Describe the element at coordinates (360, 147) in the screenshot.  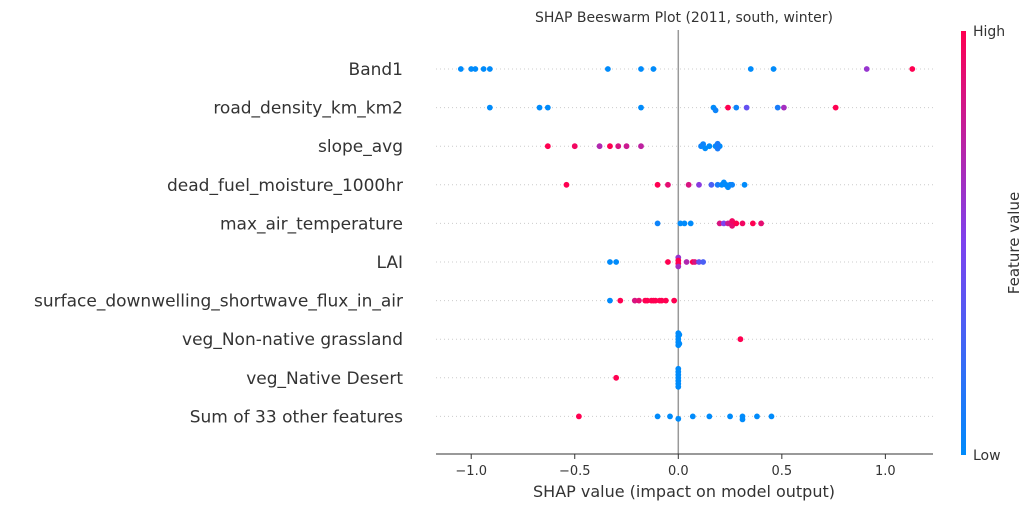
I see `feature-label: slope_avg` at that location.